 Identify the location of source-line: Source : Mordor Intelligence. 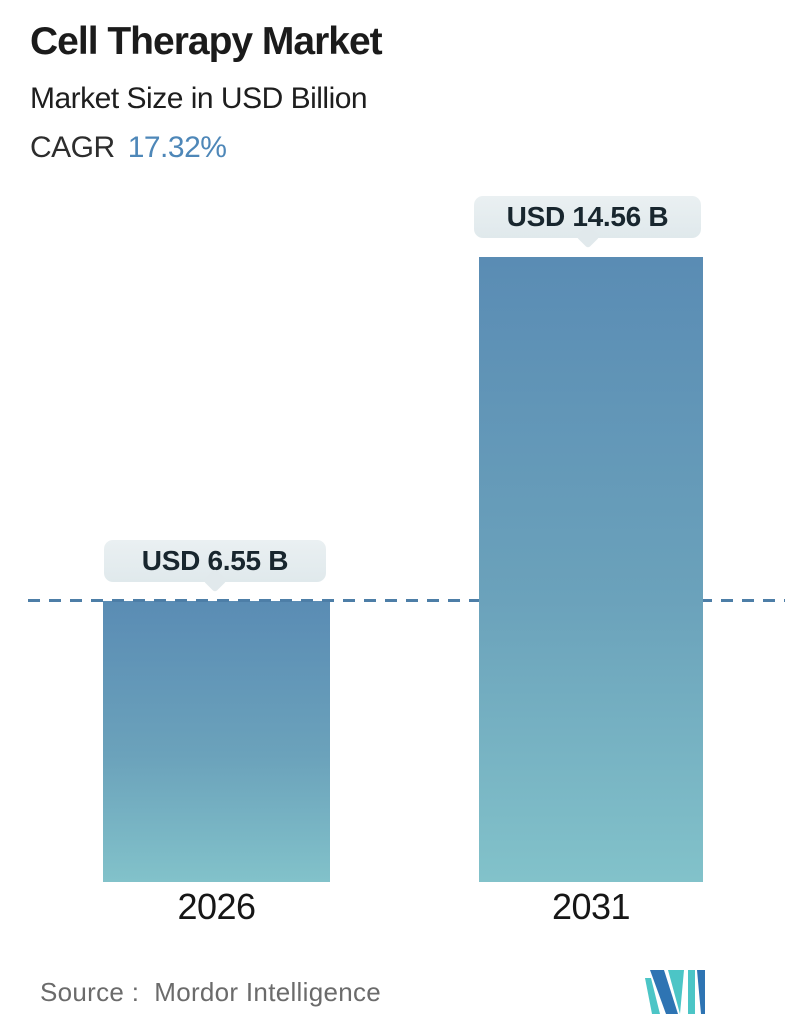
(210, 992).